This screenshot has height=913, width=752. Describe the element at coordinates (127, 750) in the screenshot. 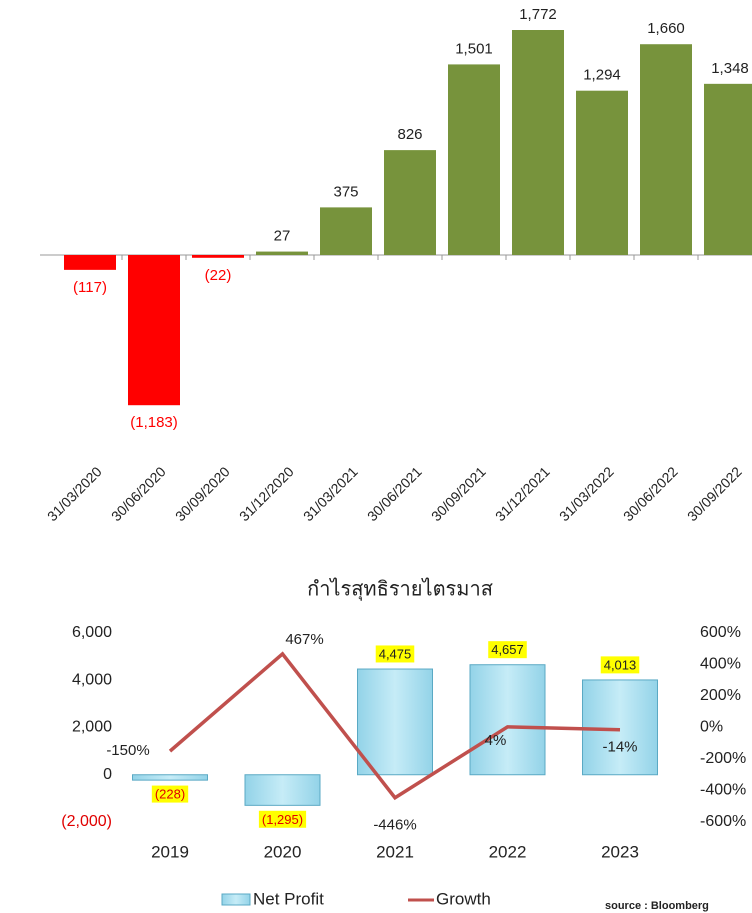

I see `data-label: -150%` at that location.